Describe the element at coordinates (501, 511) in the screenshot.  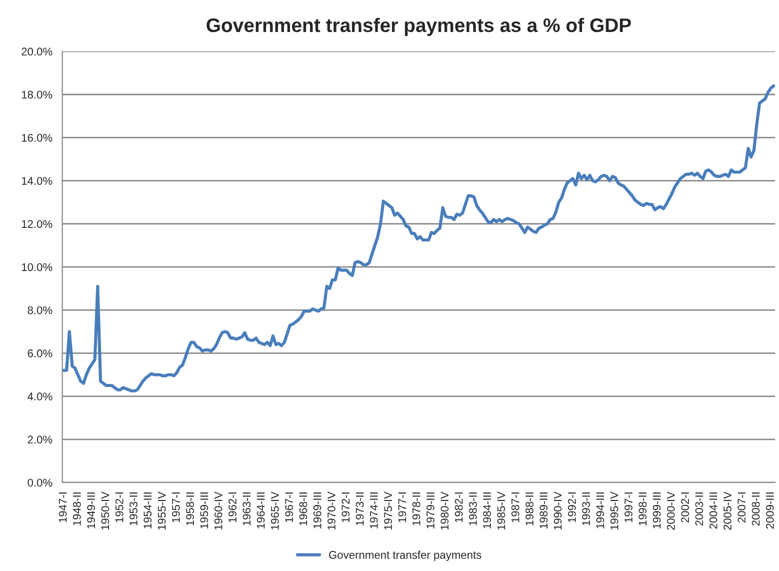
I see `x-tick-label: 1985-IV` at that location.